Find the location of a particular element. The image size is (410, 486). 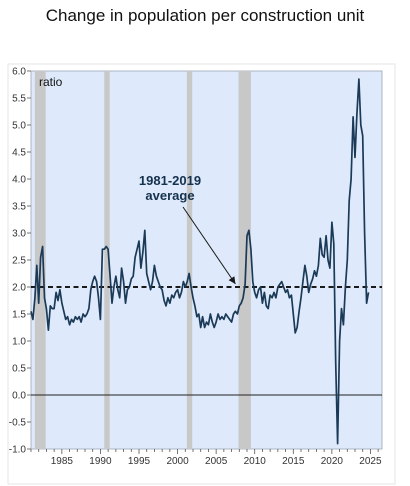

annotation: 1981-2019 average is located at coordinates (187, 229).